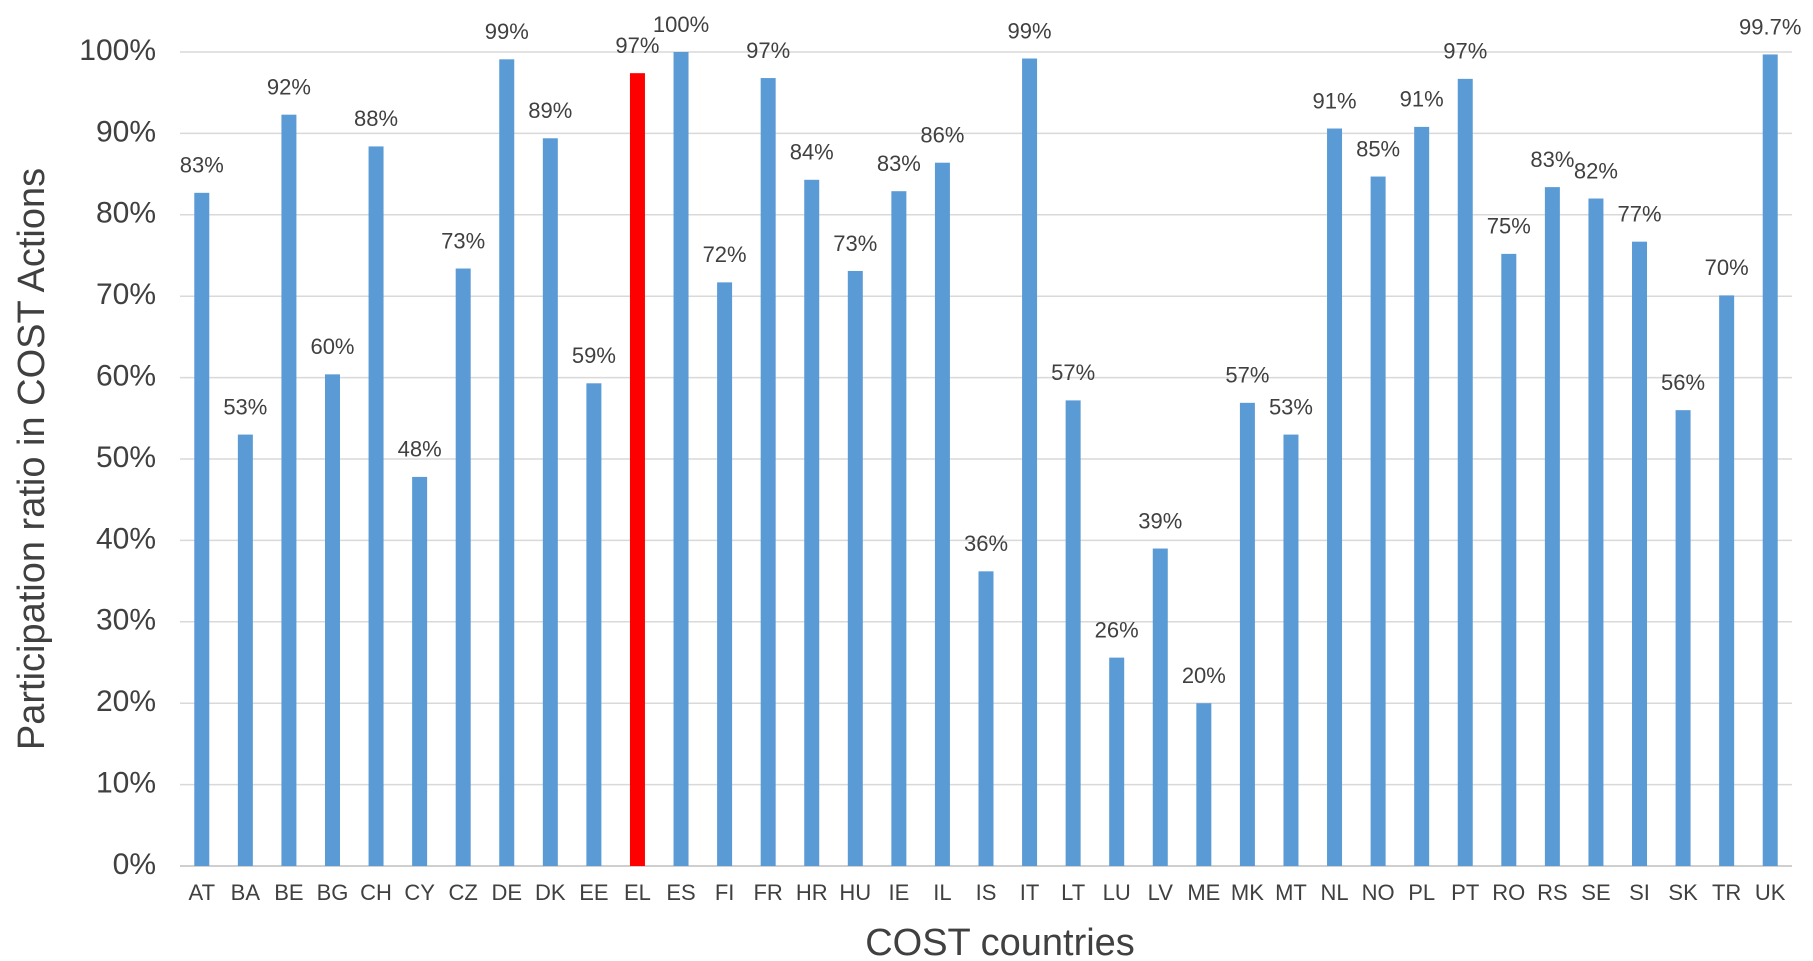 The image size is (1813, 961). I want to click on y-tick-label: 20%, so click(126, 701).